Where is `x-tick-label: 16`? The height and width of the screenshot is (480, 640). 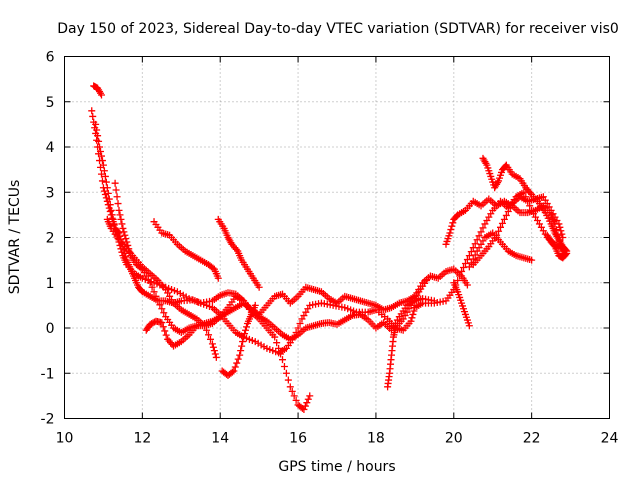
x-tick-label: 16 is located at coordinates (298, 439).